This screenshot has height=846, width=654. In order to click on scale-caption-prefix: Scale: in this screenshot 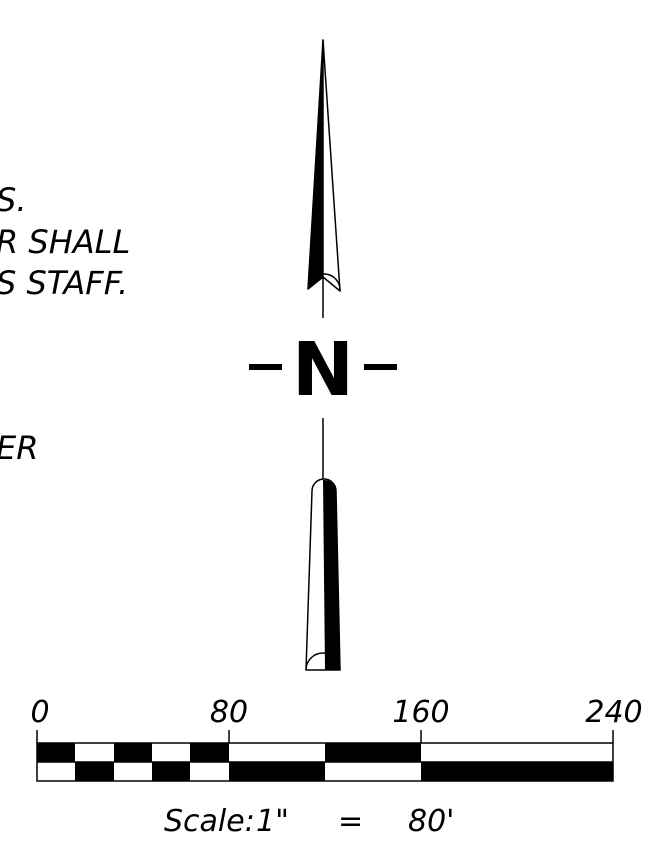, I will do `click(209, 821)`.